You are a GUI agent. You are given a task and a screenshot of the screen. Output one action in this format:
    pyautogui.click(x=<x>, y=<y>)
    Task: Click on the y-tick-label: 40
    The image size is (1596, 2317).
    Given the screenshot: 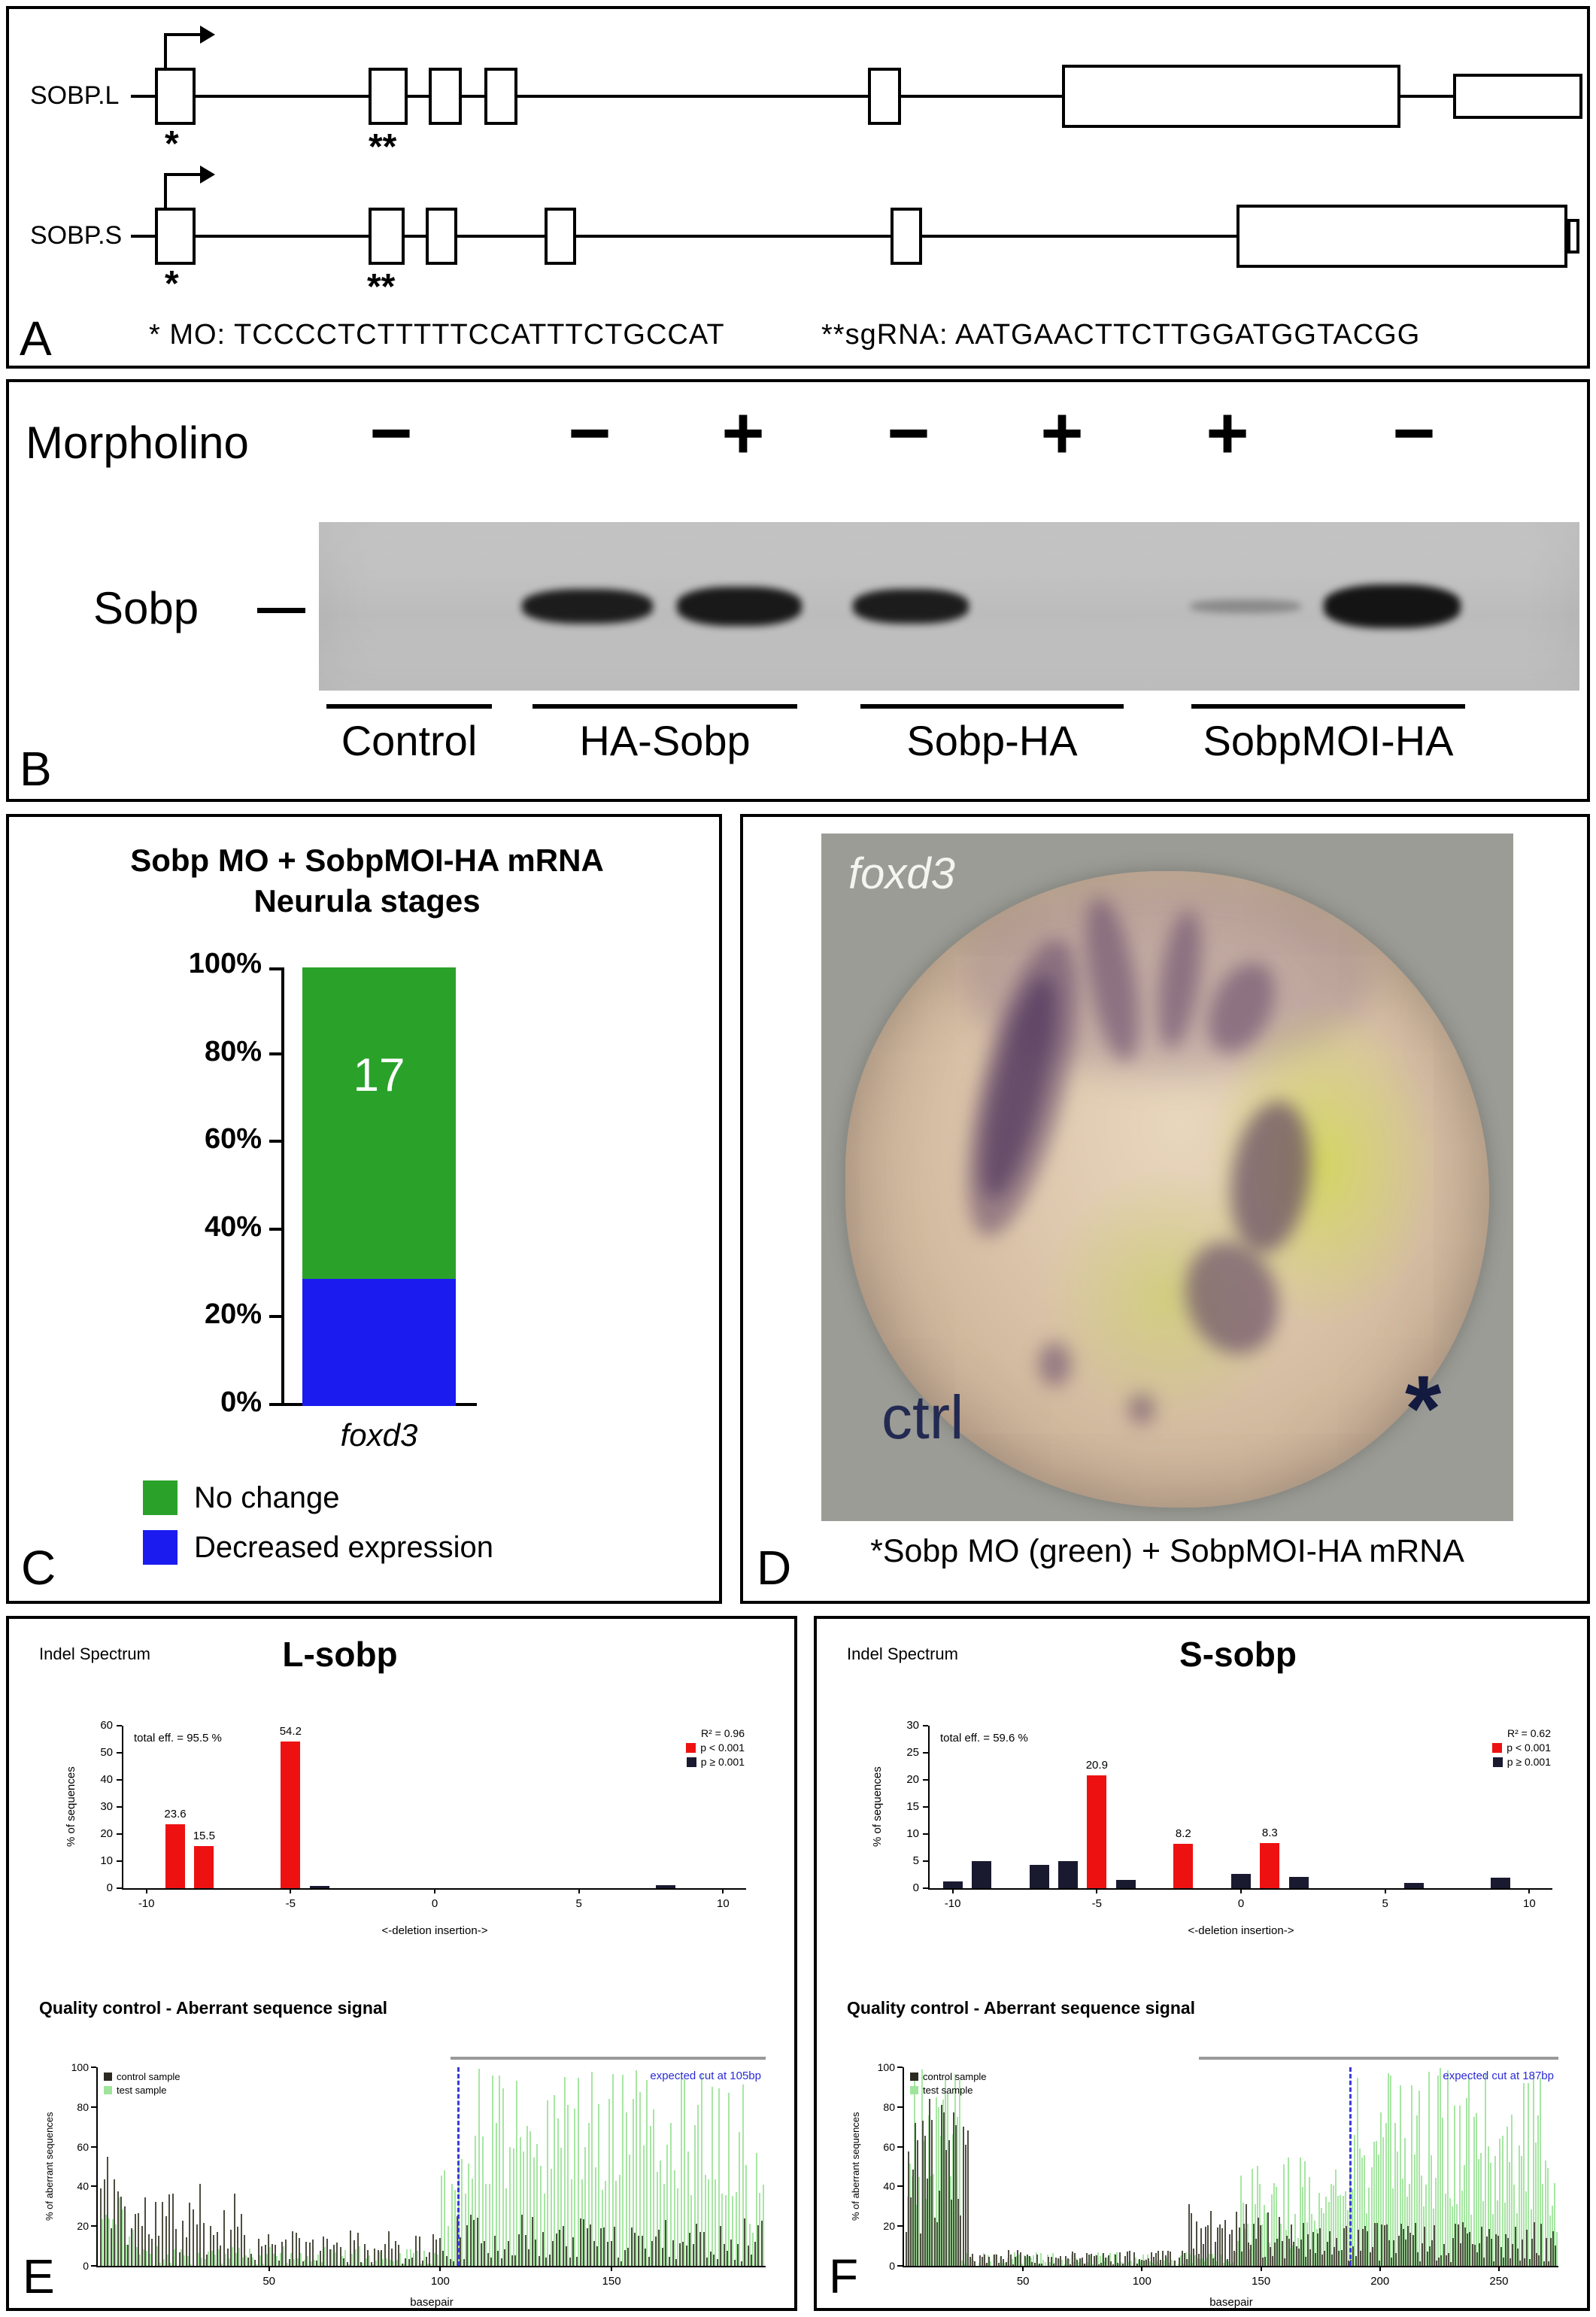 What is the action you would take?
    pyautogui.click(x=83, y=2187)
    